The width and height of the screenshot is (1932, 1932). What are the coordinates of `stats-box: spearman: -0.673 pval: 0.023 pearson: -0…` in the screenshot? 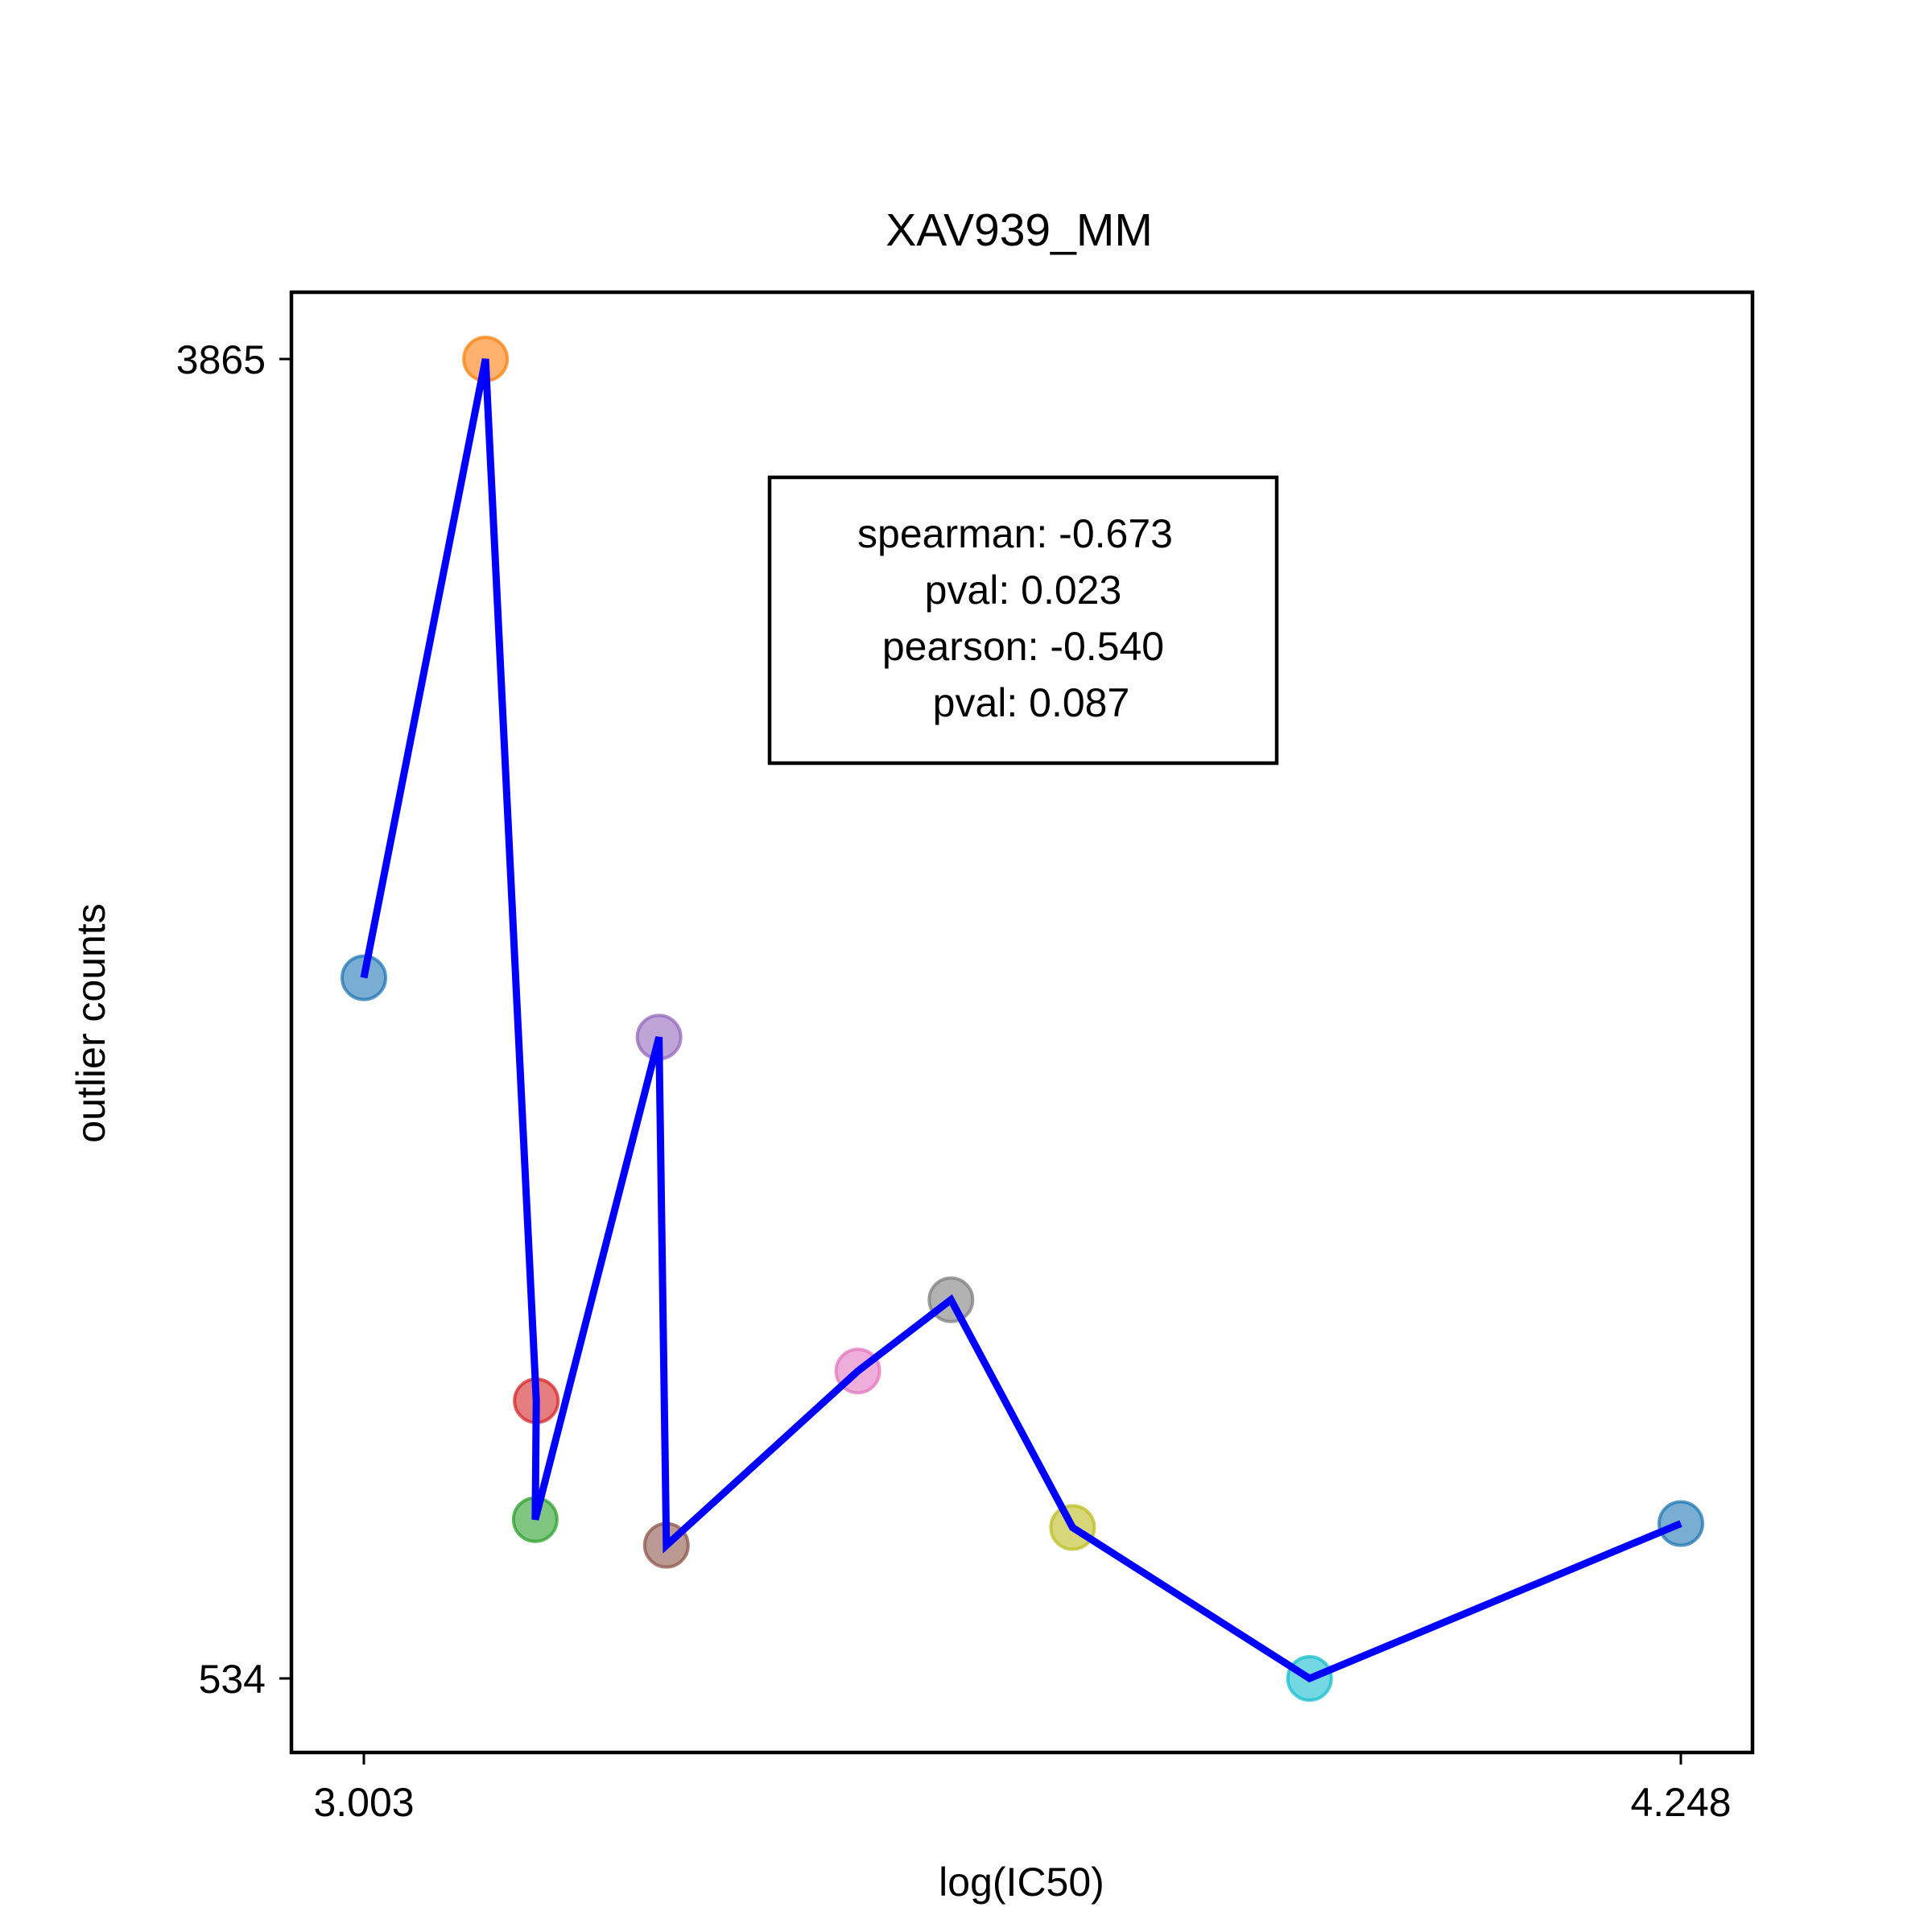 It's located at (1023, 620).